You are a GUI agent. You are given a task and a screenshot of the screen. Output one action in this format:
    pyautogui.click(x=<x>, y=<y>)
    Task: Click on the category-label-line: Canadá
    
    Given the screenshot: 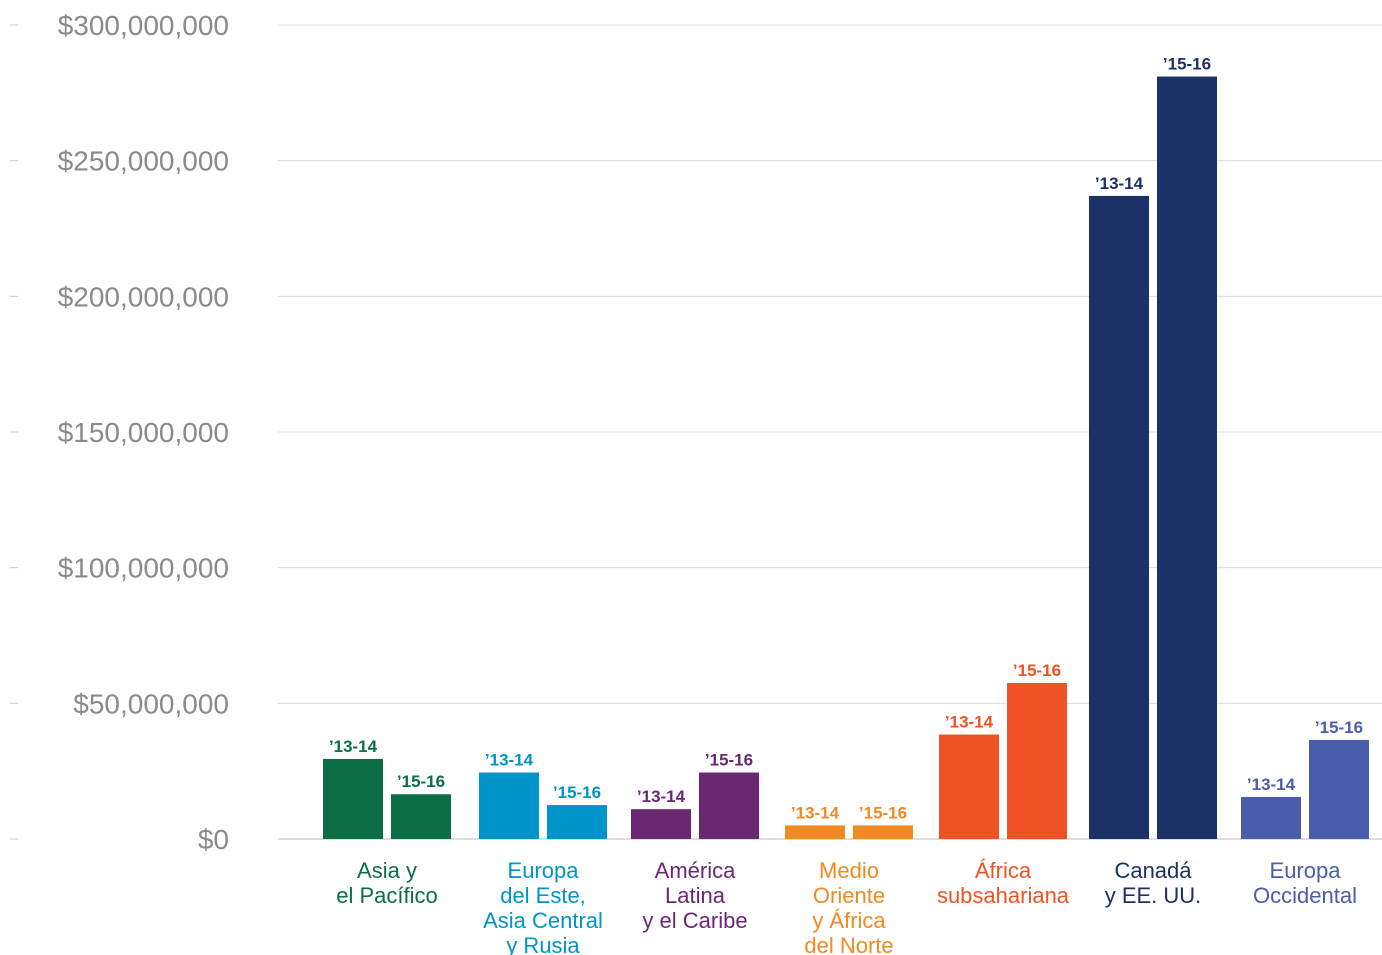 What is the action you would take?
    pyautogui.click(x=1153, y=870)
    